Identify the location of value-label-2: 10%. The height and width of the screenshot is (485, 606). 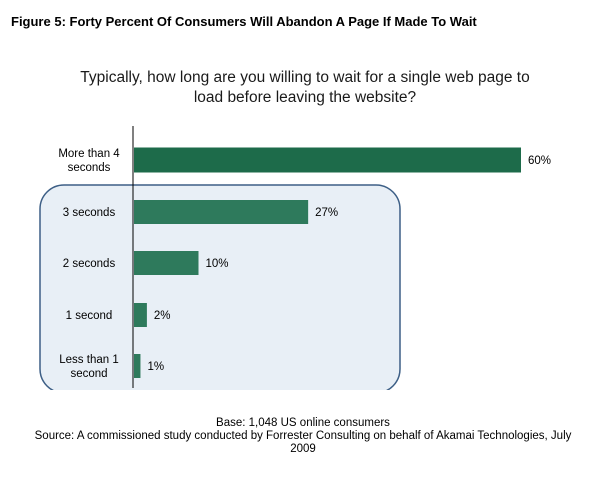
(217, 264).